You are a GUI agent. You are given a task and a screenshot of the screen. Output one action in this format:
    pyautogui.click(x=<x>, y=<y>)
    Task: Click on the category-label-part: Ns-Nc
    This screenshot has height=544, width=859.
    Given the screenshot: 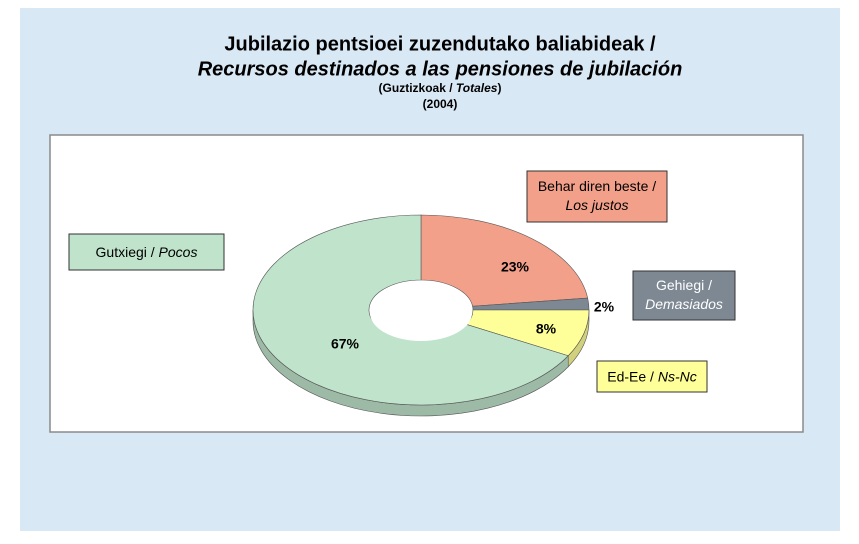 What is the action you would take?
    pyautogui.click(x=677, y=376)
    